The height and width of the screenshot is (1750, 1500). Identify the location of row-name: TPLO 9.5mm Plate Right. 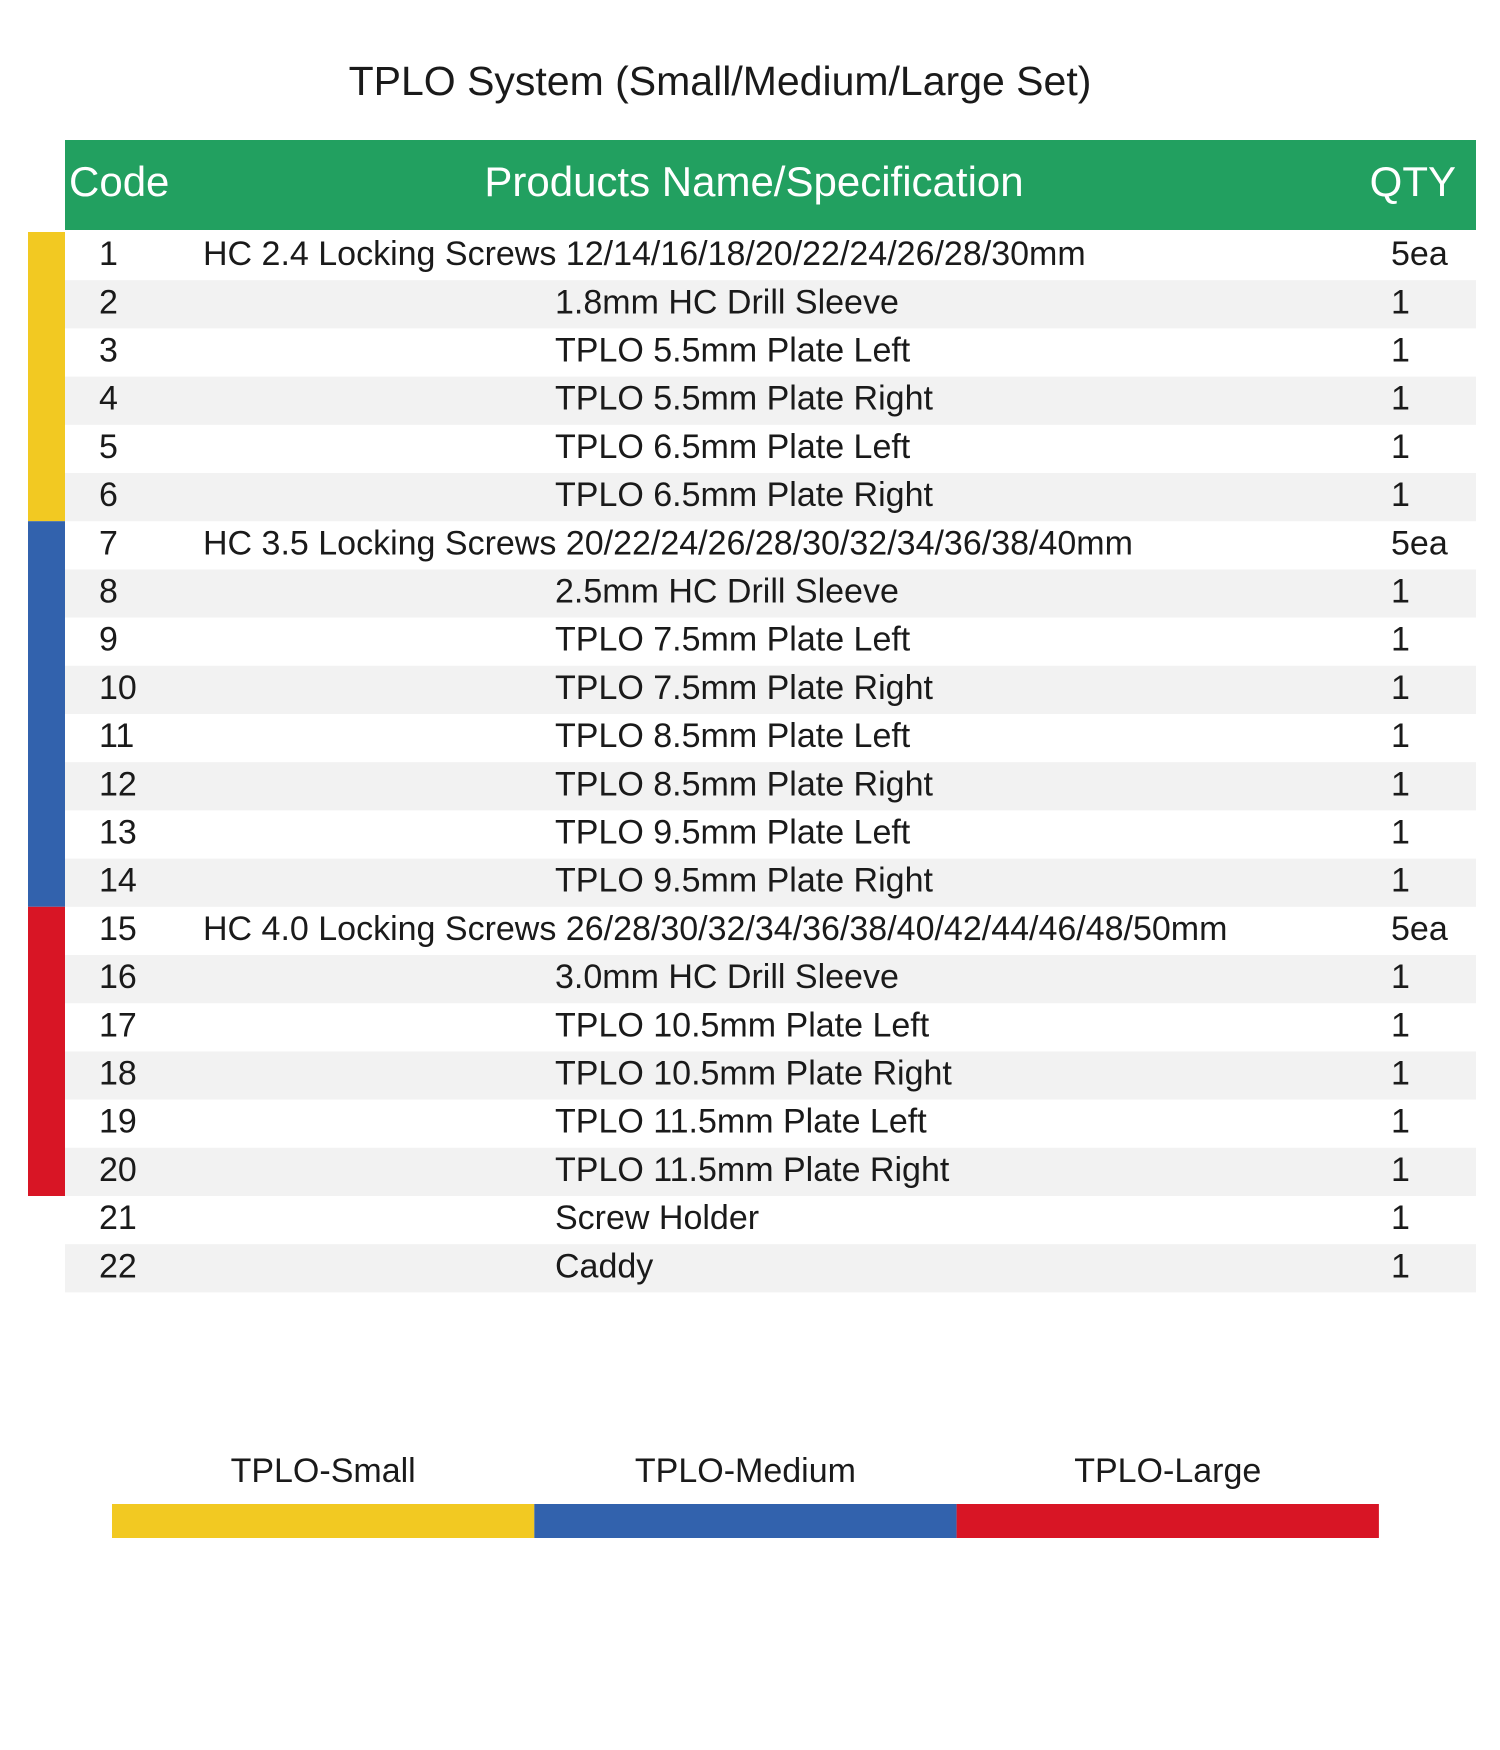
(744, 881).